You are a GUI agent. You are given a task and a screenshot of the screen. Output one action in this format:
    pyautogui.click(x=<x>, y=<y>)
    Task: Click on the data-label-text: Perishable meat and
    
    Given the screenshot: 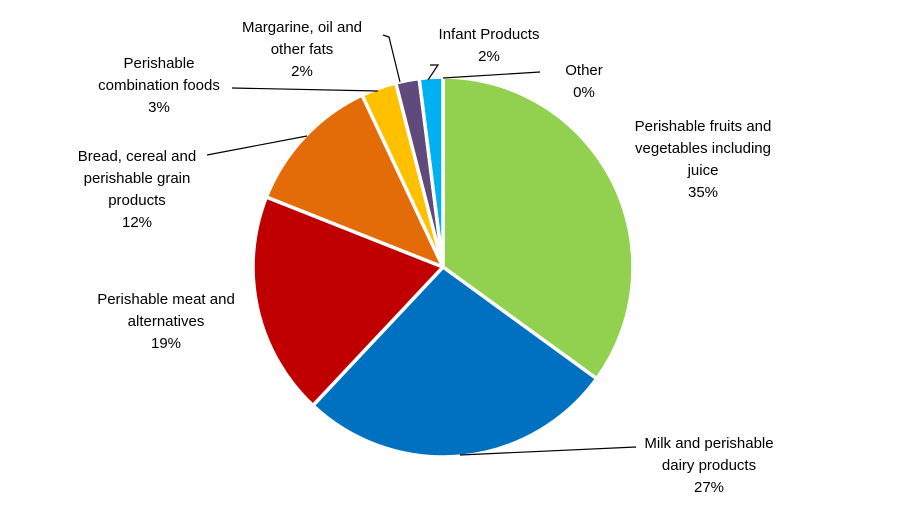 What is the action you would take?
    pyautogui.click(x=166, y=299)
    